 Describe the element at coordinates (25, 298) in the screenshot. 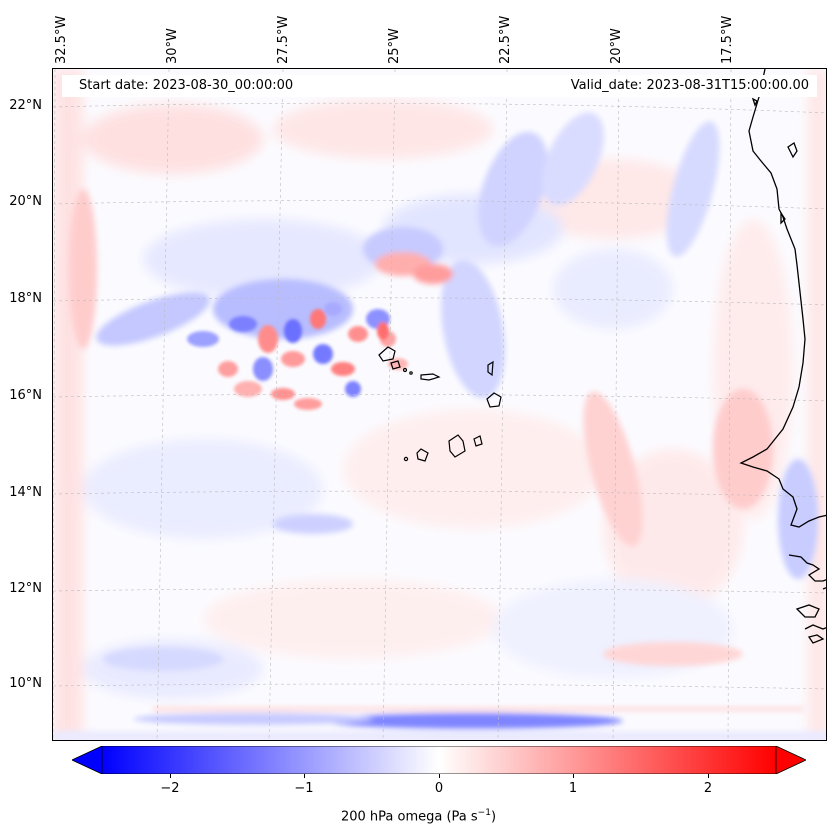

I see `lat-label-18n: 18°N` at that location.